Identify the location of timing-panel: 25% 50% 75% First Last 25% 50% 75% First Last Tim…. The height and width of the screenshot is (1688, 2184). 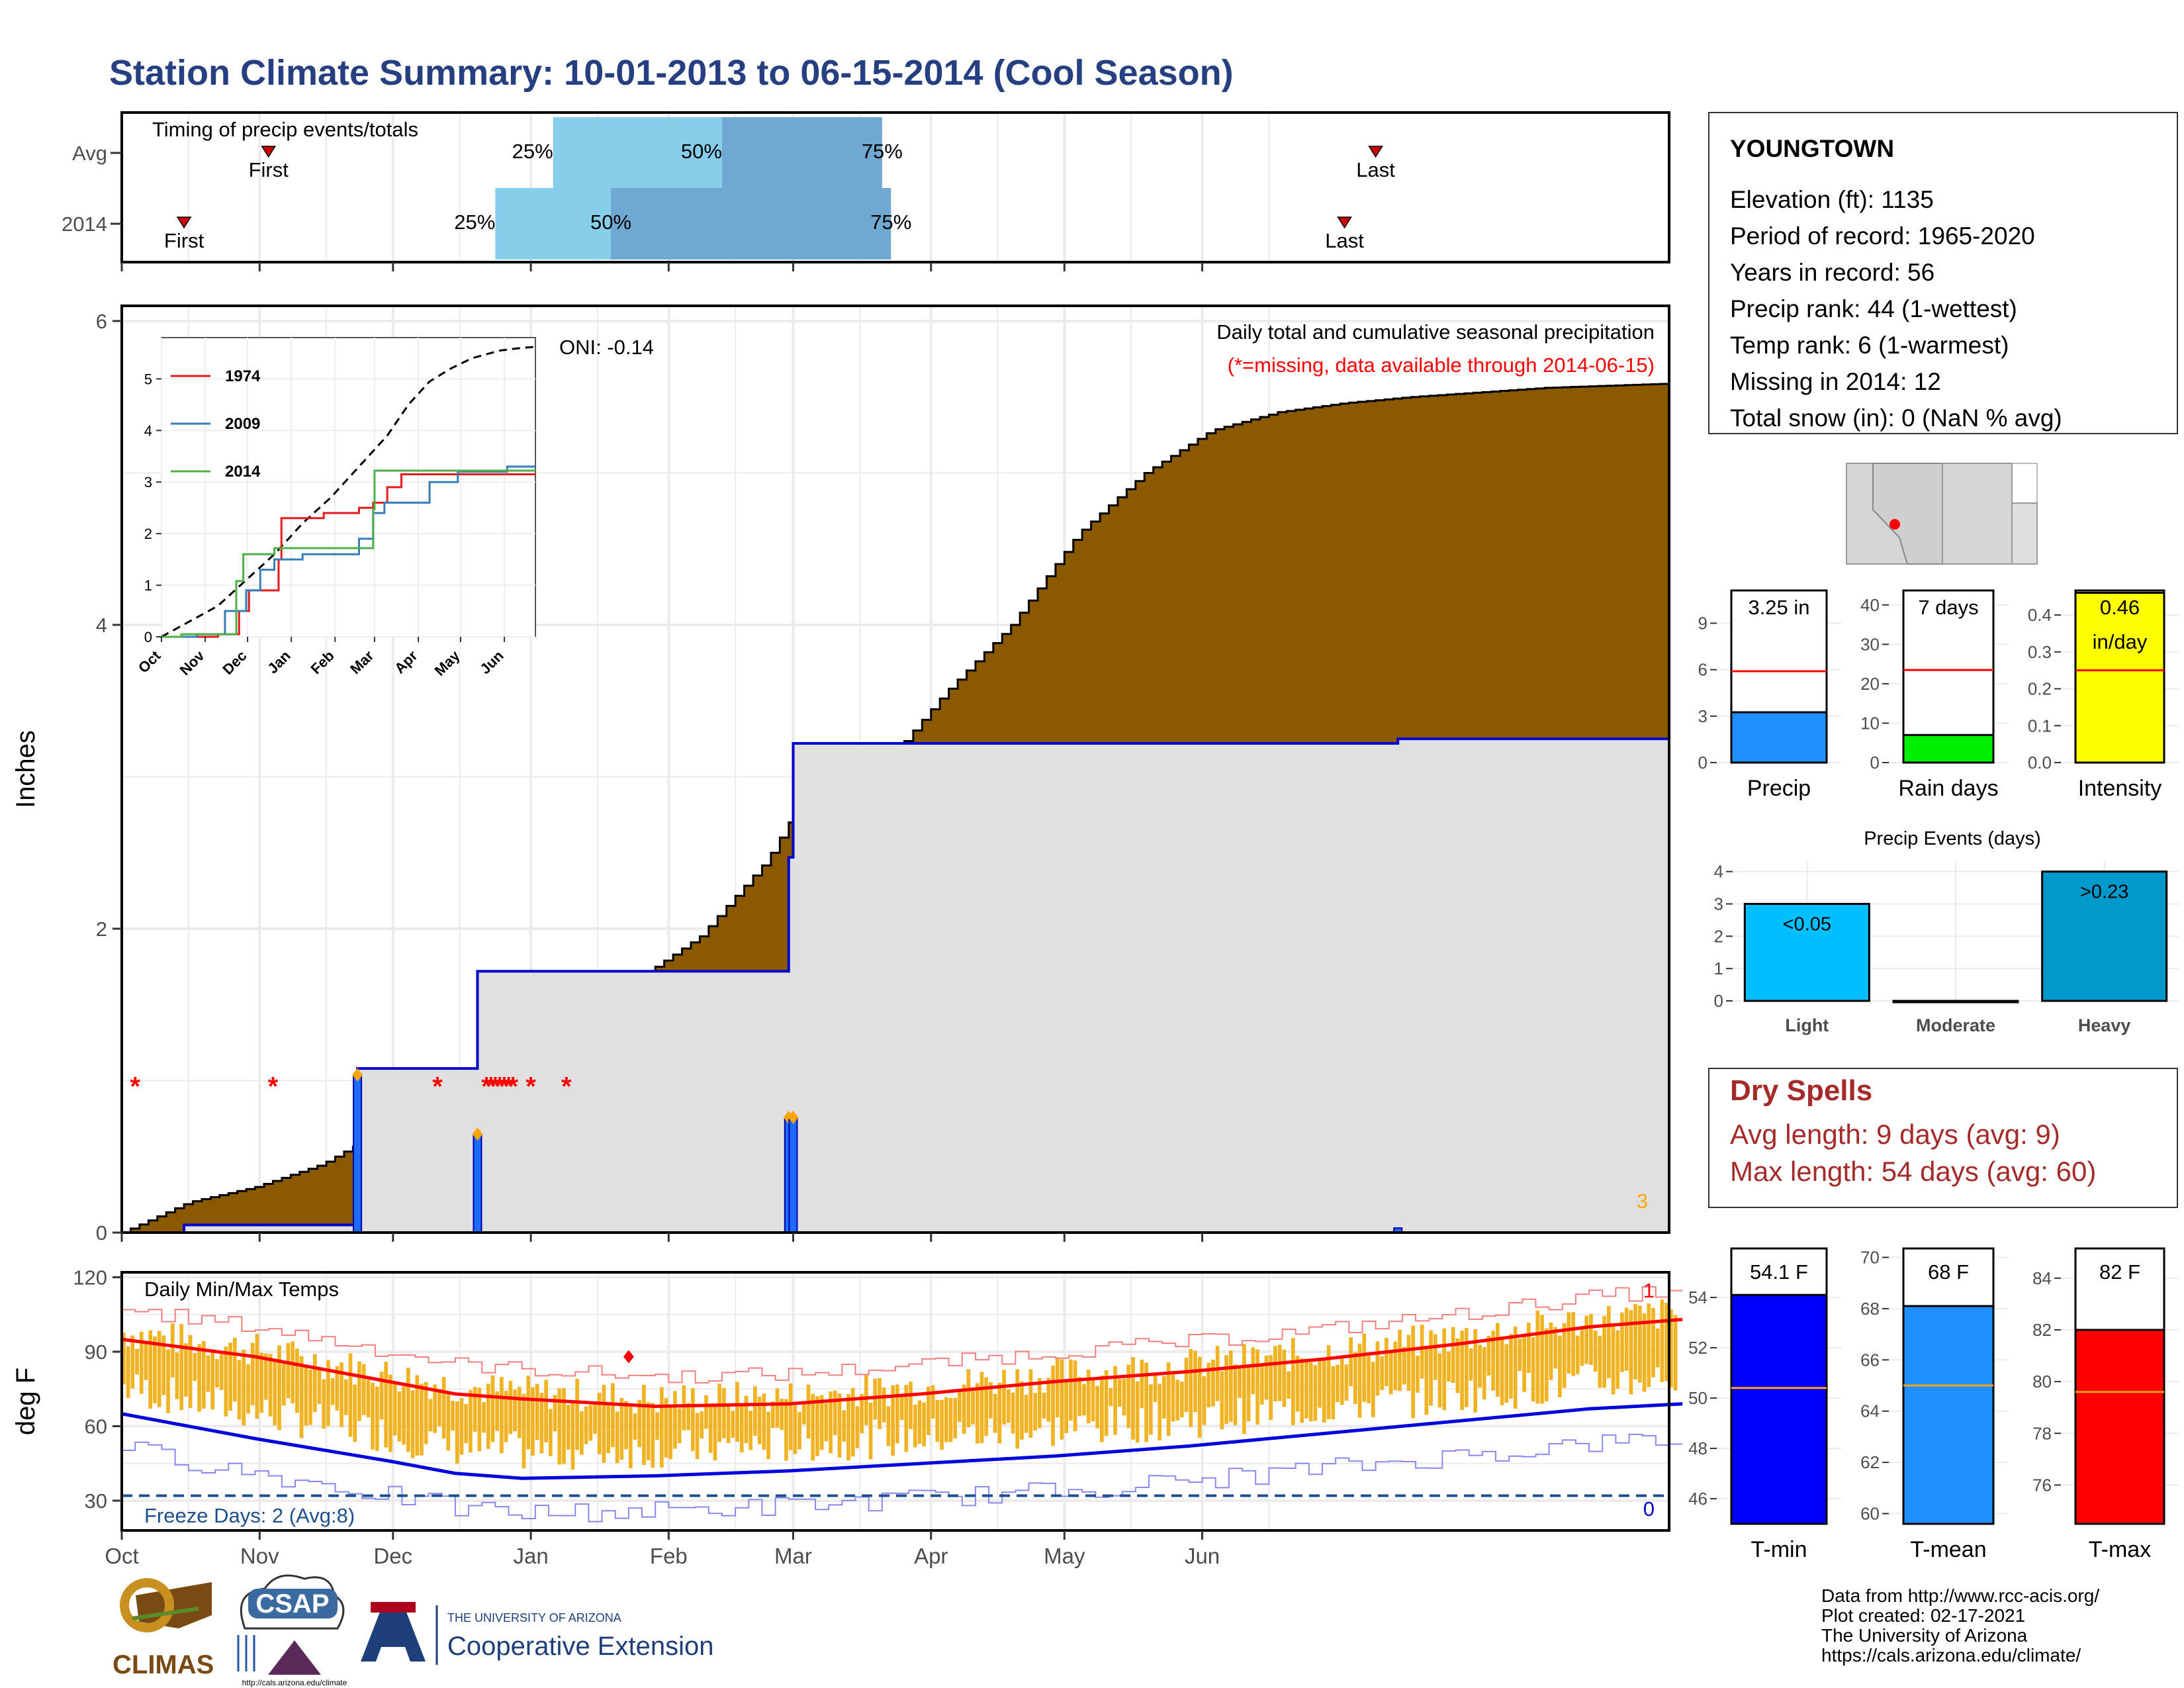
(866, 187).